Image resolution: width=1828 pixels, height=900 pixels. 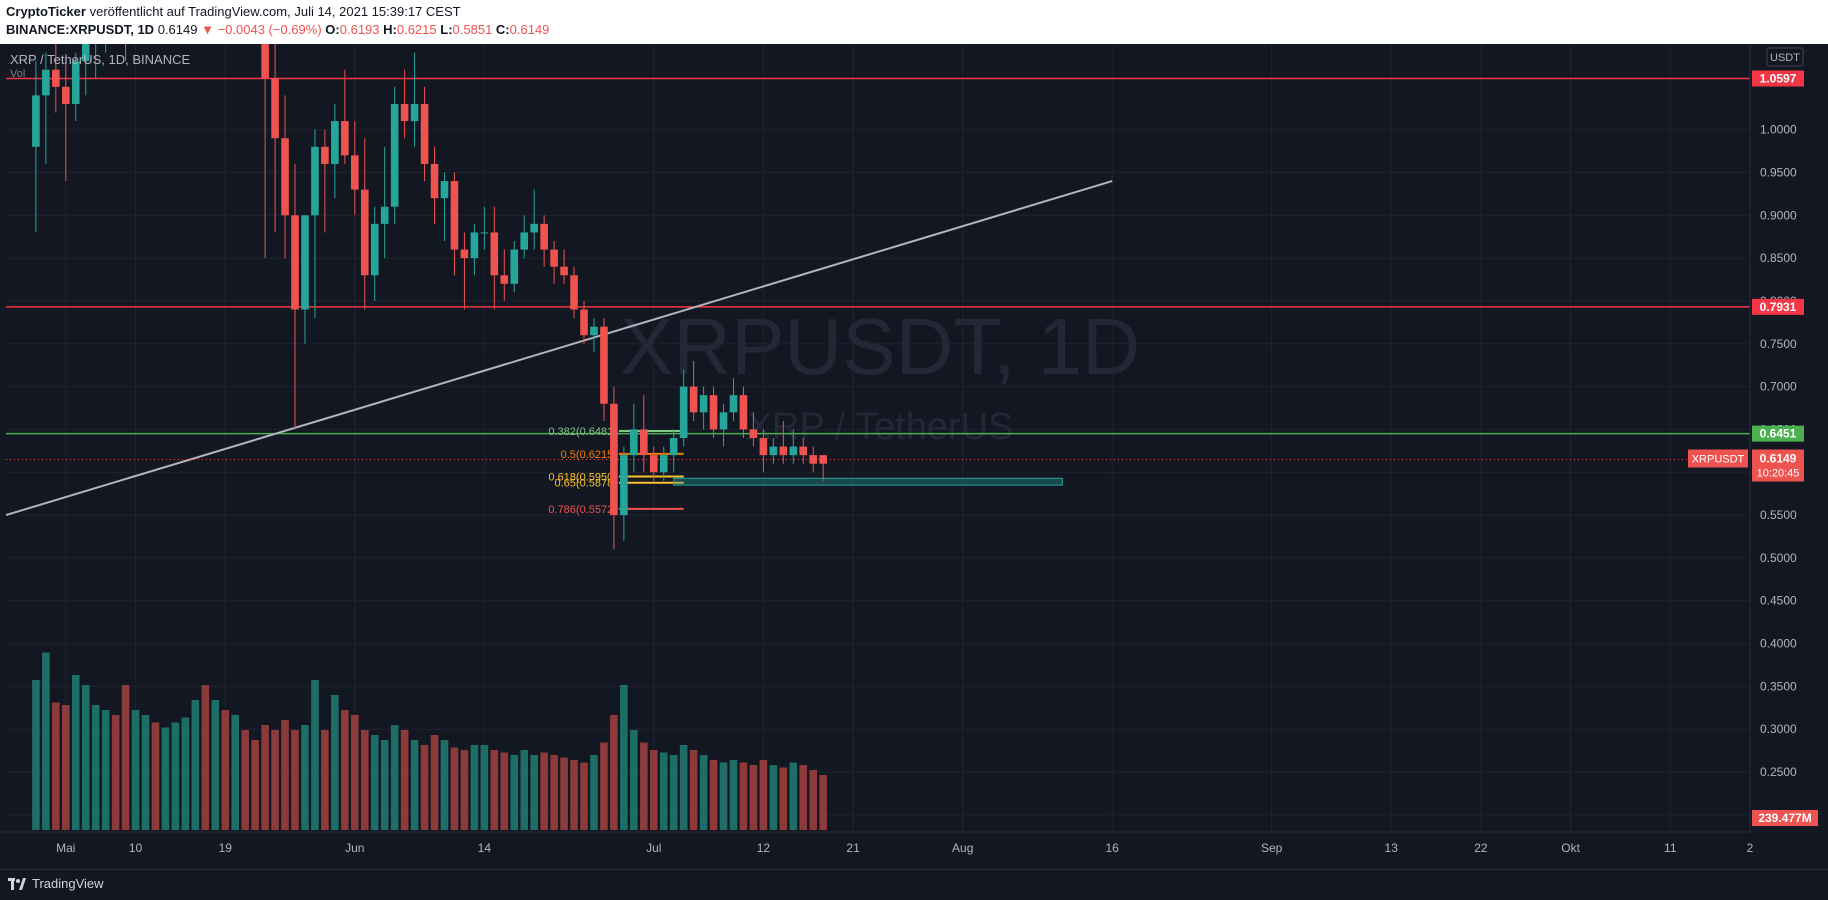 What do you see at coordinates (1778, 387) in the screenshot?
I see `y-tick-label: 0.7000` at bounding box center [1778, 387].